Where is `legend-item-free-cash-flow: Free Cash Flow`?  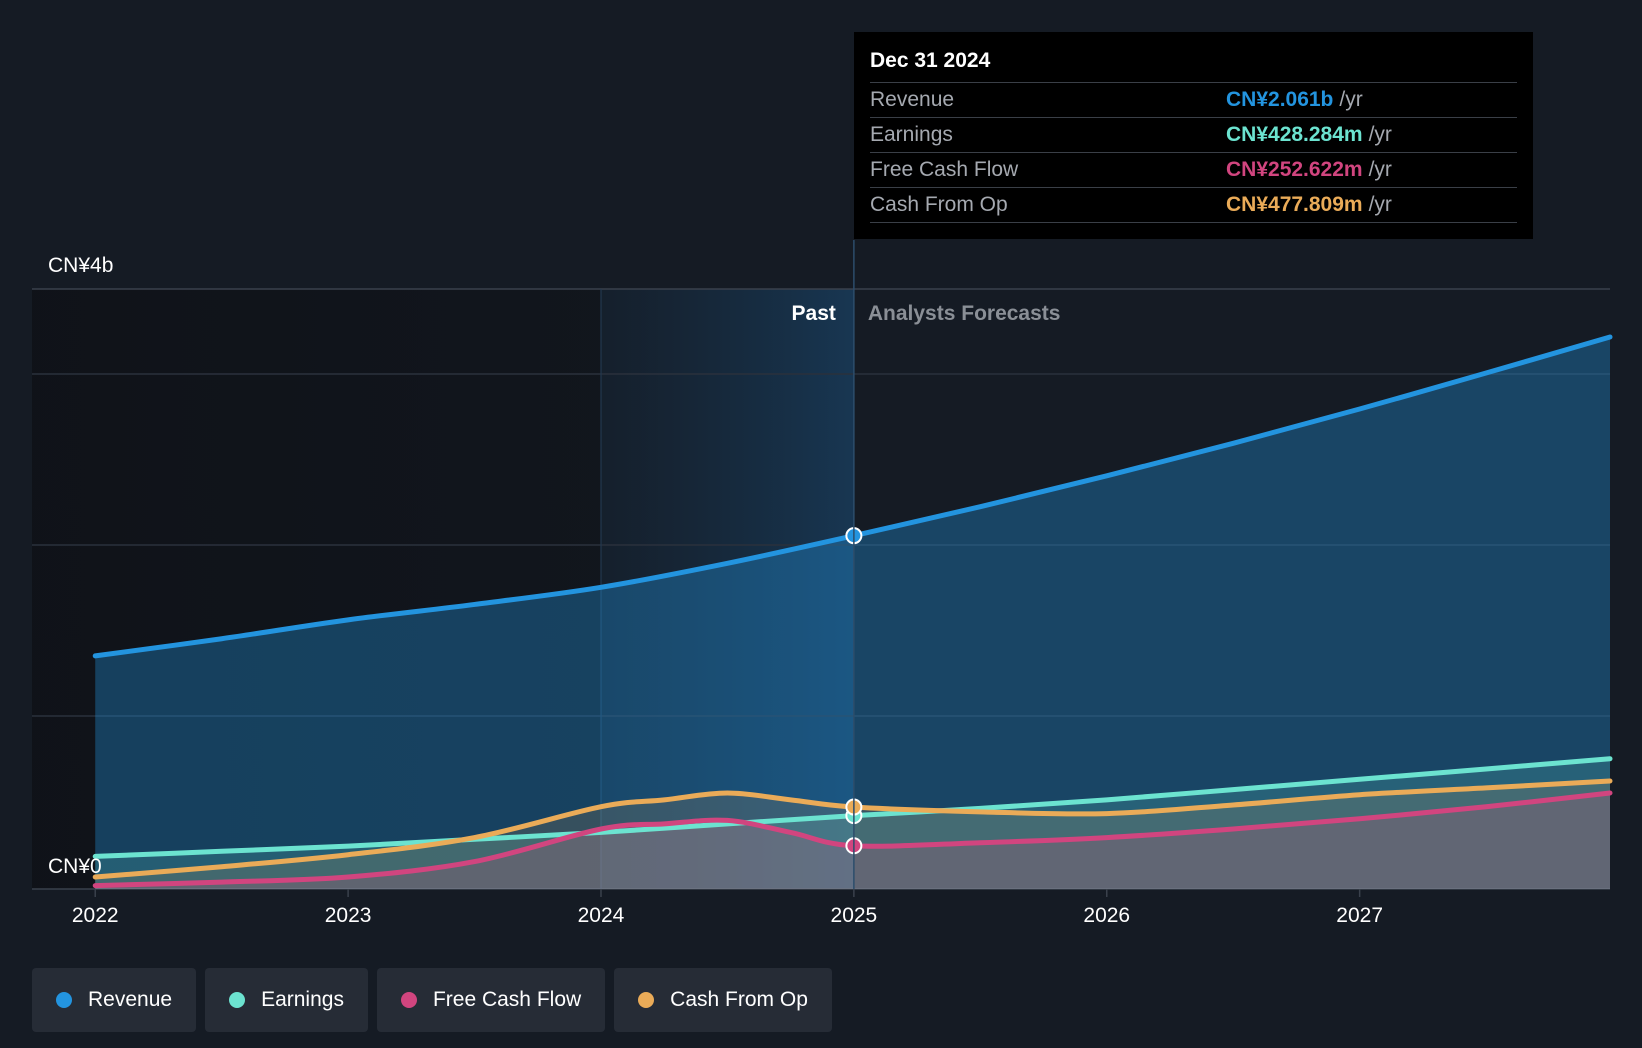
legend-item-free-cash-flow: Free Cash Flow is located at coordinates (491, 1000).